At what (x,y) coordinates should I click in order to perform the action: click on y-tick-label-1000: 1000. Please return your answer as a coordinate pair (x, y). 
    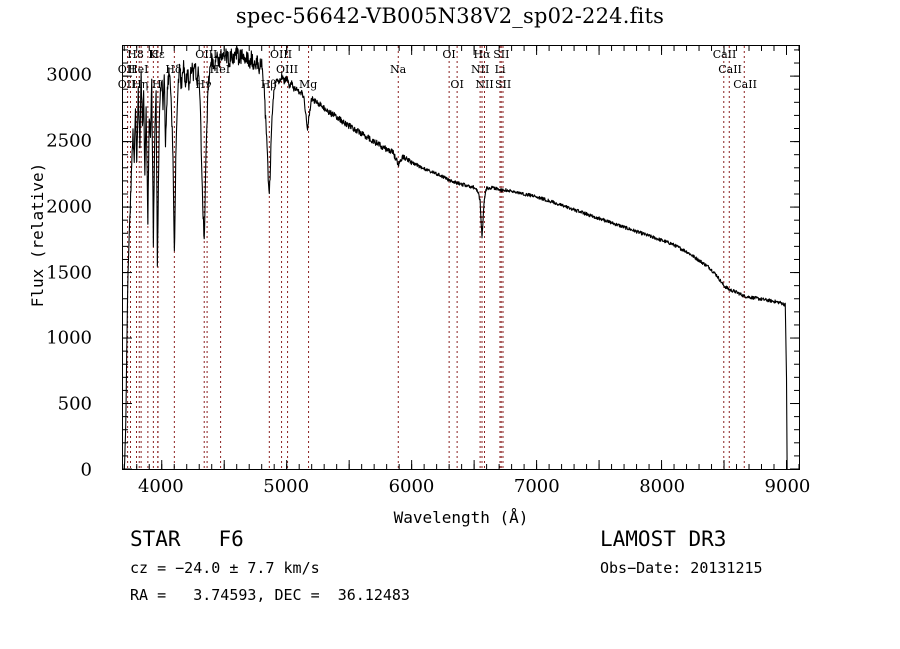
    Looking at the image, I should click on (69, 338).